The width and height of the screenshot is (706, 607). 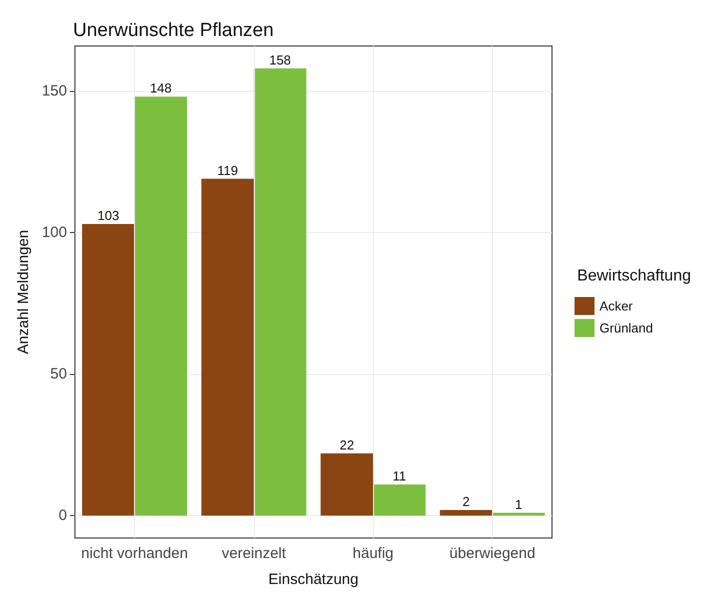 What do you see at coordinates (492, 553) in the screenshot?
I see `x-tick-label: überwiegend` at bounding box center [492, 553].